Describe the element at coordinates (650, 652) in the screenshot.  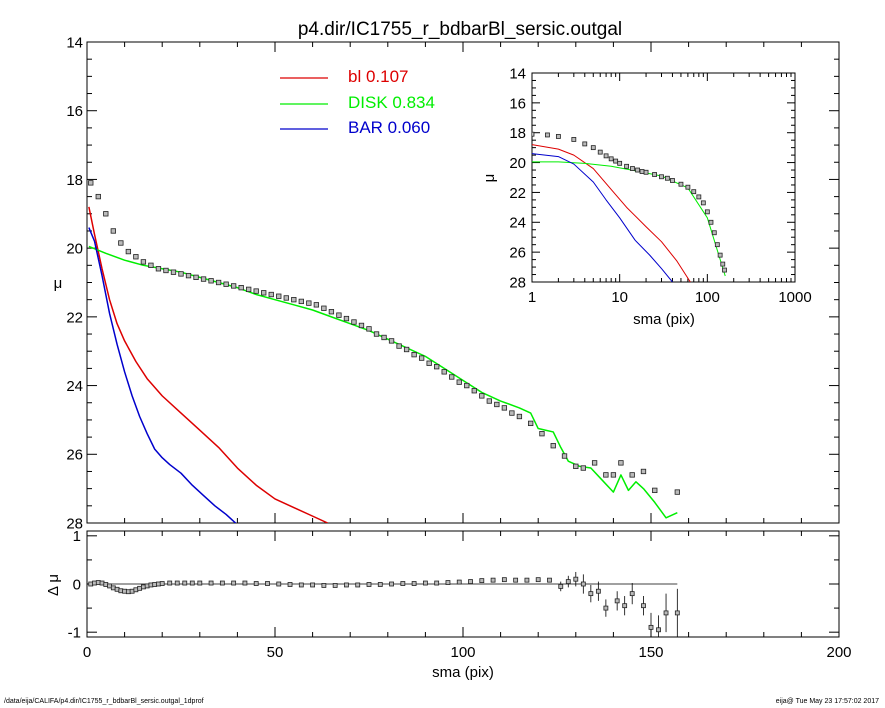
I see `x-tick-label: 150` at that location.